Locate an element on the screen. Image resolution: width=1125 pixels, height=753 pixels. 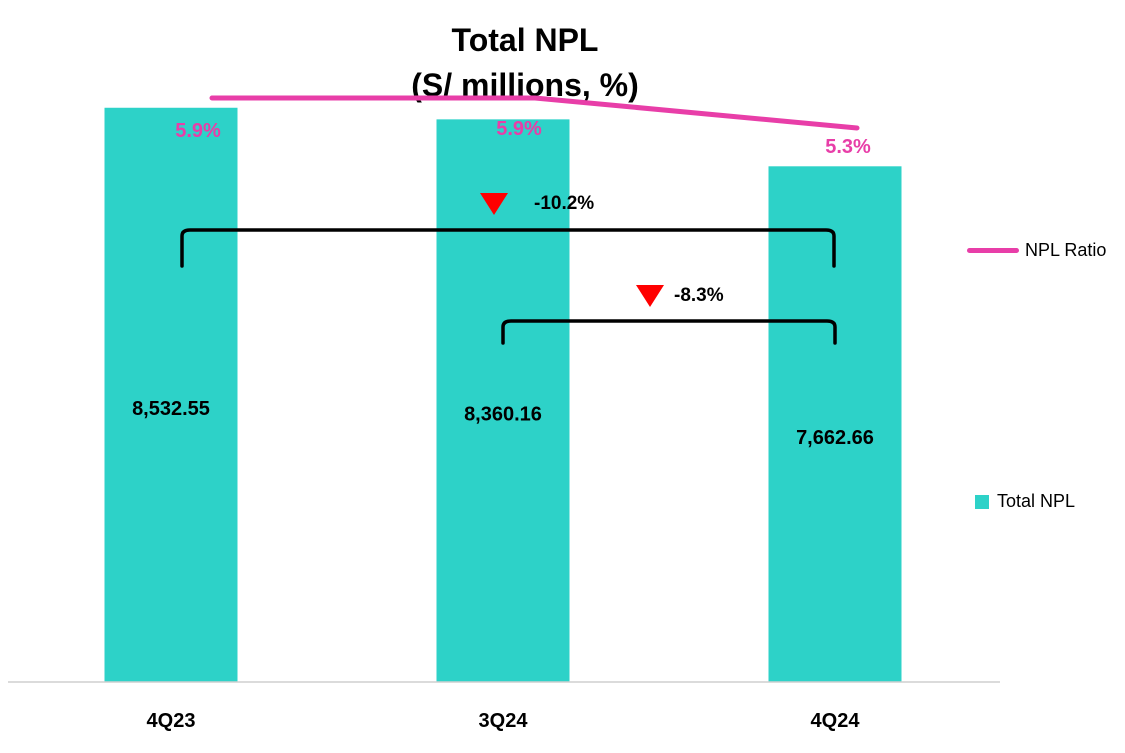
legend-box-swatch is located at coordinates (982, 501).